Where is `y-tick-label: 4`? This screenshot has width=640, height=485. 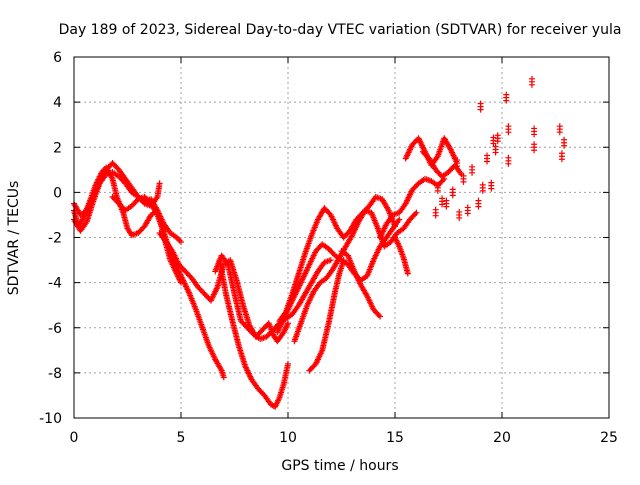
y-tick-label: 4 is located at coordinates (57, 103).